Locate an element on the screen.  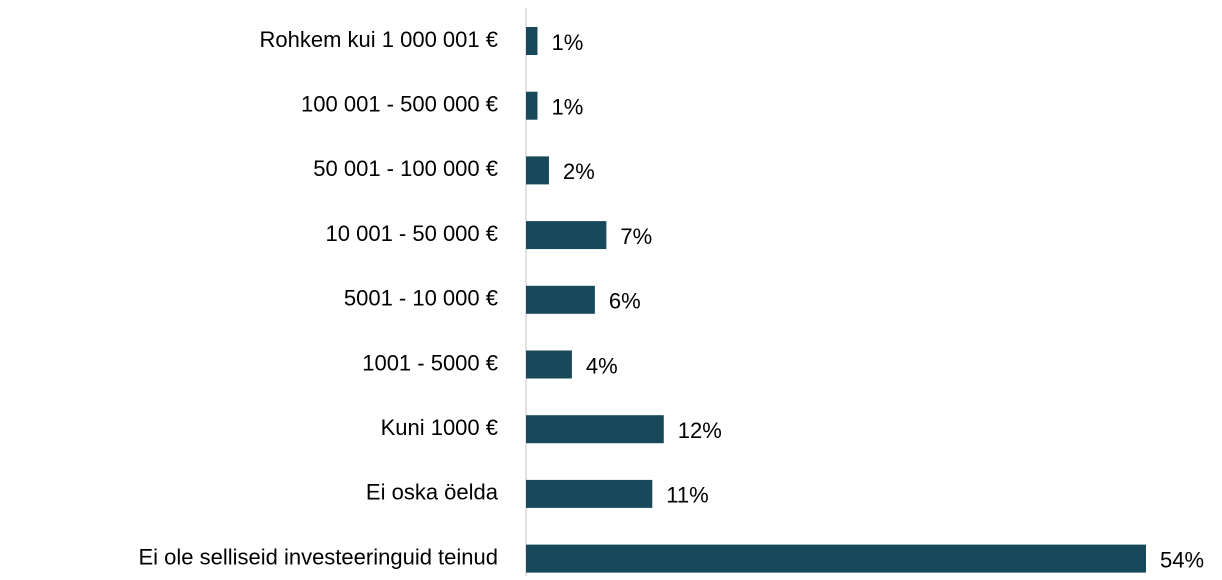
category-label: Kuni 1000 € is located at coordinates (439, 427).